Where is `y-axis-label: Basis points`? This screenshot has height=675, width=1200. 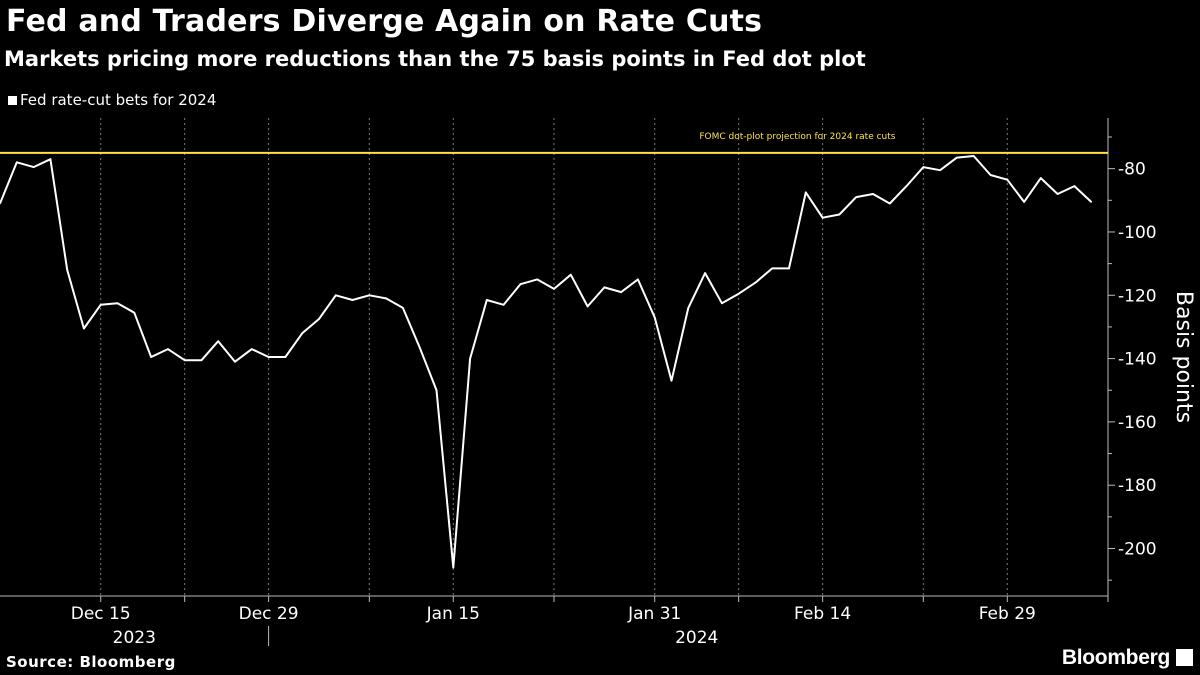 y-axis-label: Basis points is located at coordinates (1183, 357).